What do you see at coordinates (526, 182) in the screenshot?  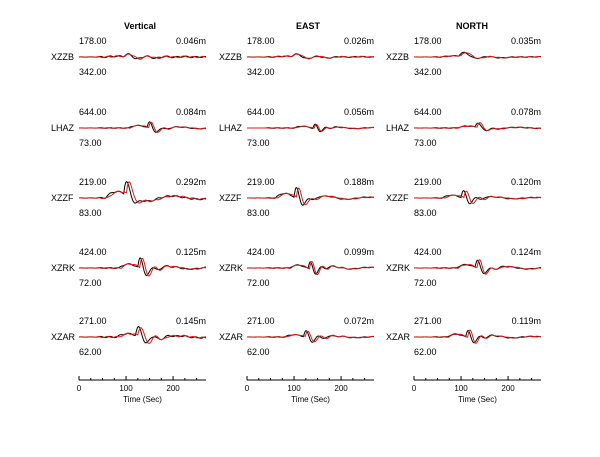 I see `amplitude-label: 0.120m` at bounding box center [526, 182].